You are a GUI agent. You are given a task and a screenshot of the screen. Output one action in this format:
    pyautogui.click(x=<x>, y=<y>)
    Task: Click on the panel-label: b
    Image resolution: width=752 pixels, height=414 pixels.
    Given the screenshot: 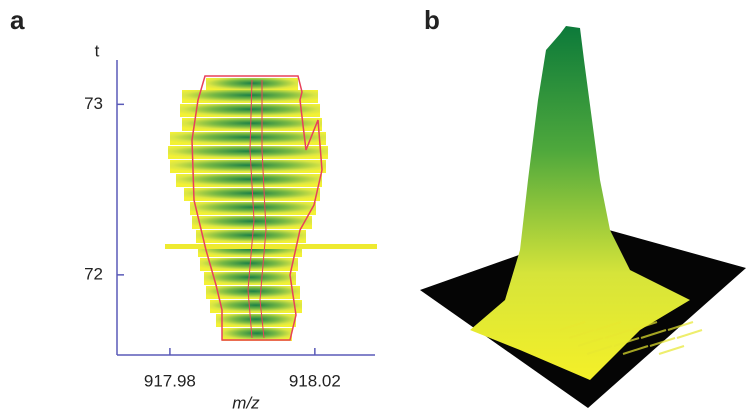 What is the action you would take?
    pyautogui.click(x=432, y=20)
    